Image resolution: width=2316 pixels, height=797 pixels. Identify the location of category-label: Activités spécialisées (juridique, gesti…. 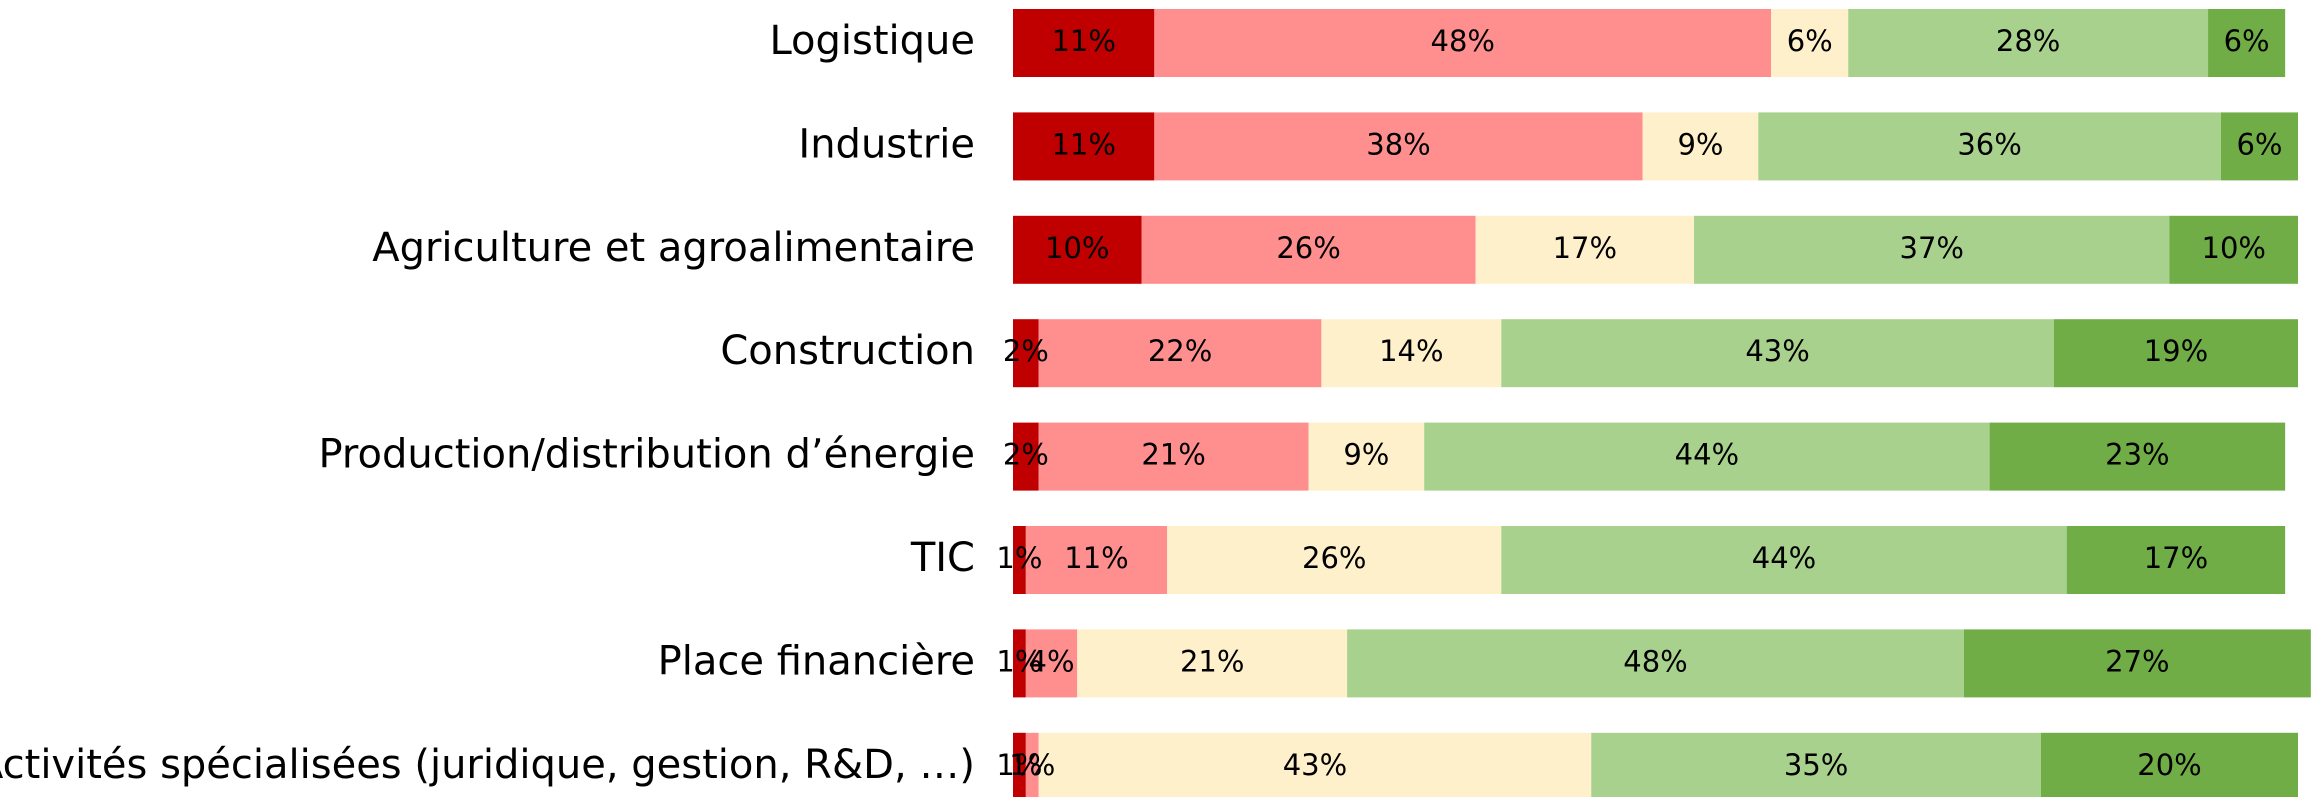
(487, 765).